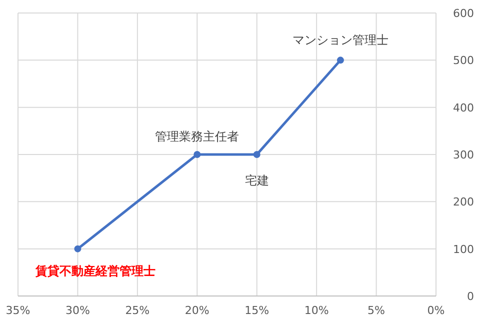 This screenshot has height=328, width=480. I want to click on y-tick-label: 600, so click(463, 13).